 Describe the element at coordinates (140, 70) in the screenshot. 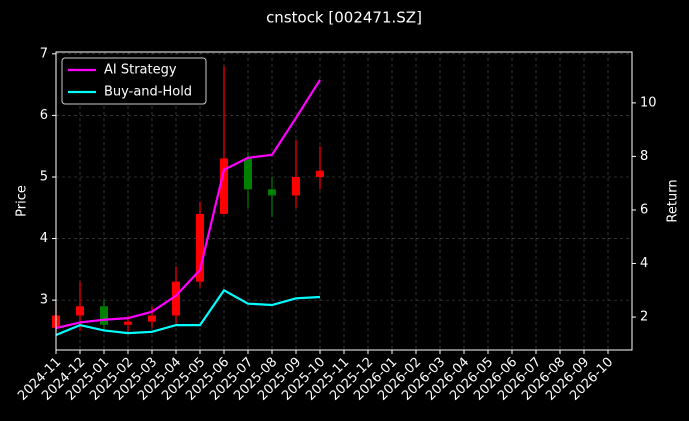

I see `legend-label: AI Strategy` at that location.